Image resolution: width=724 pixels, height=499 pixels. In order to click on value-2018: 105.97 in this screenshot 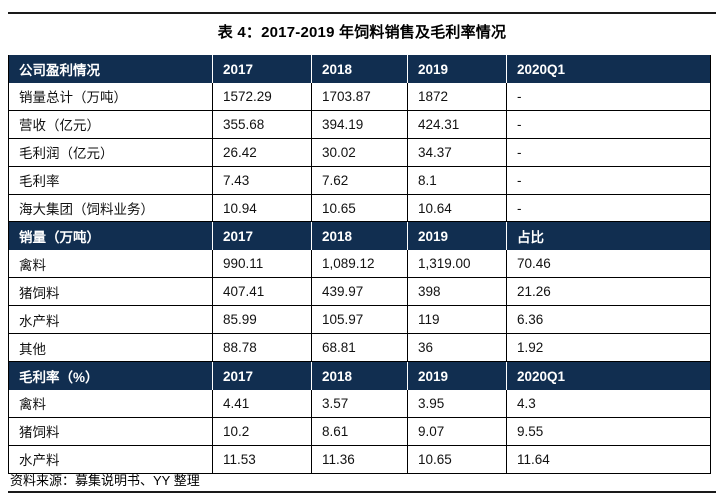, I will do `click(360, 320)`.